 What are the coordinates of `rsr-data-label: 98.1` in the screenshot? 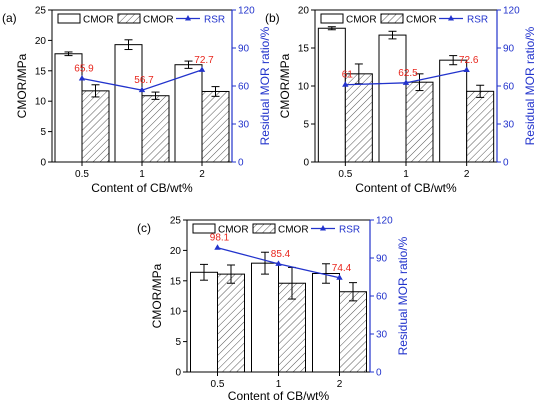 It's located at (220, 238).